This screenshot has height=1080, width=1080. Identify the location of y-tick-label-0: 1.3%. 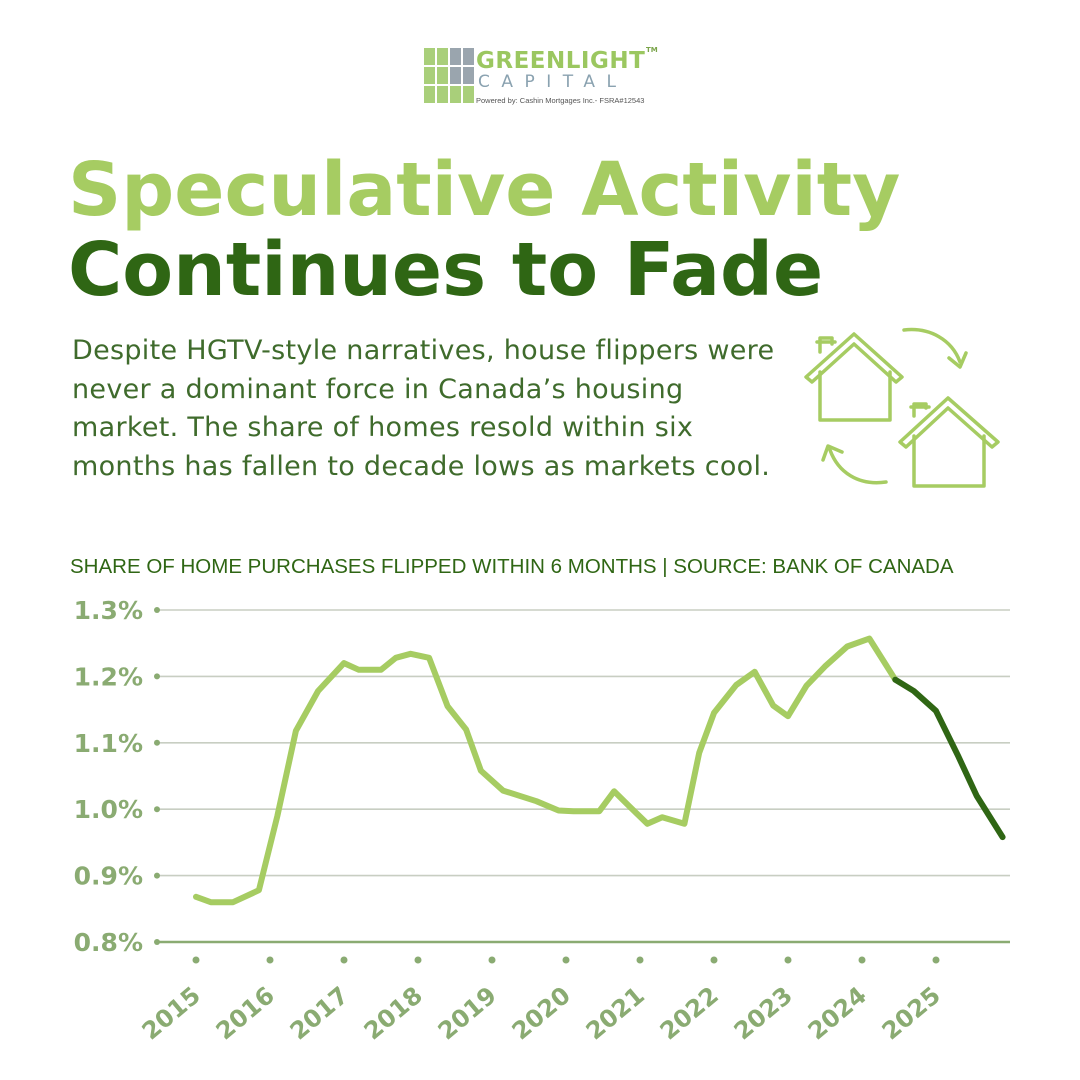
(108, 610).